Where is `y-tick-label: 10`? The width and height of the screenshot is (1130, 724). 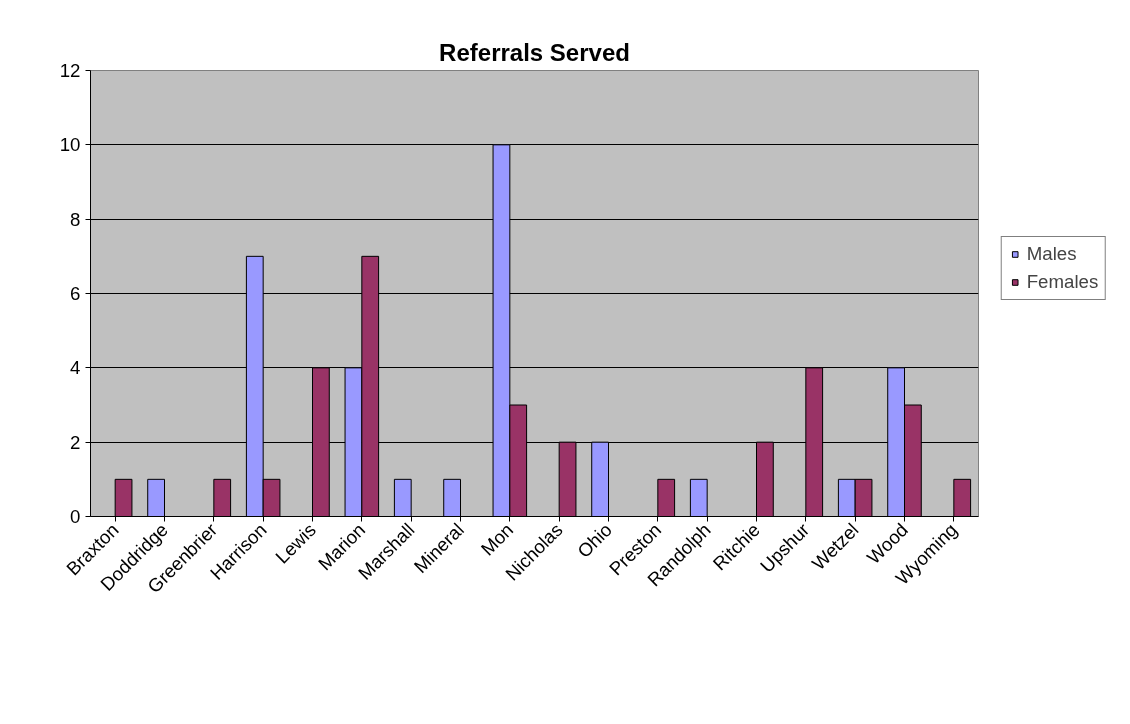 y-tick-label: 10 is located at coordinates (70, 145).